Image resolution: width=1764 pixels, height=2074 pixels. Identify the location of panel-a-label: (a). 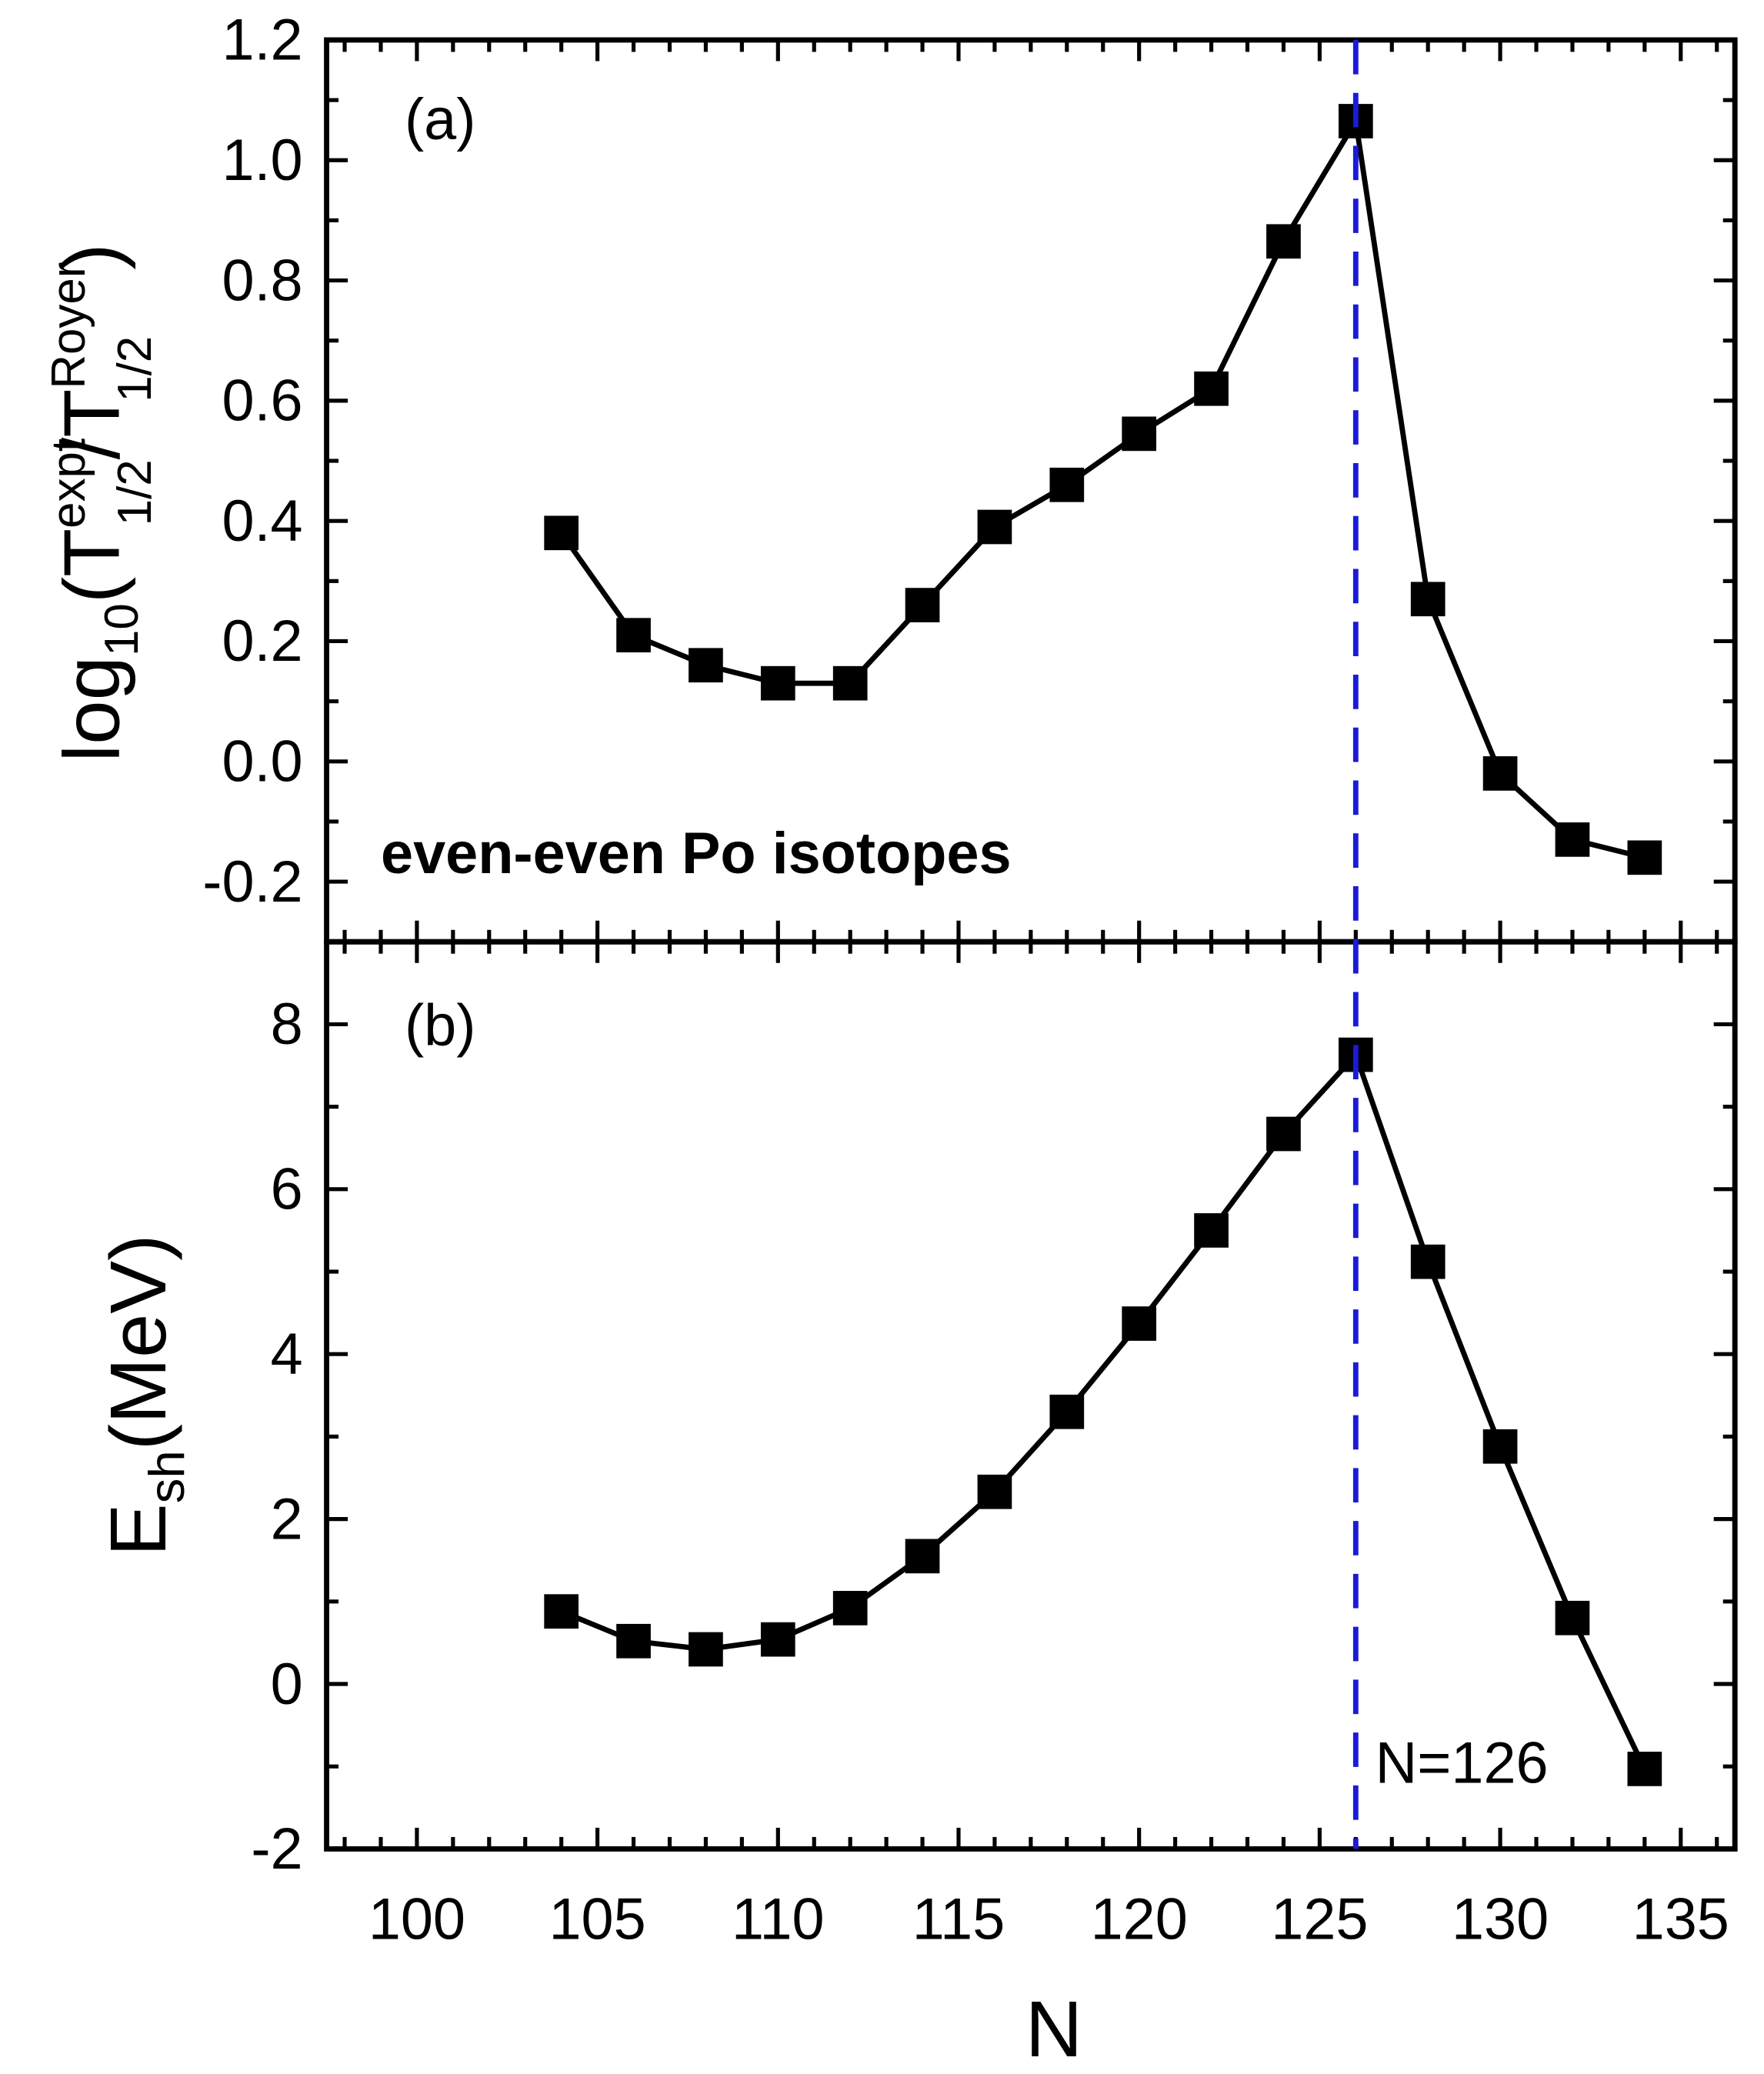
(440, 120).